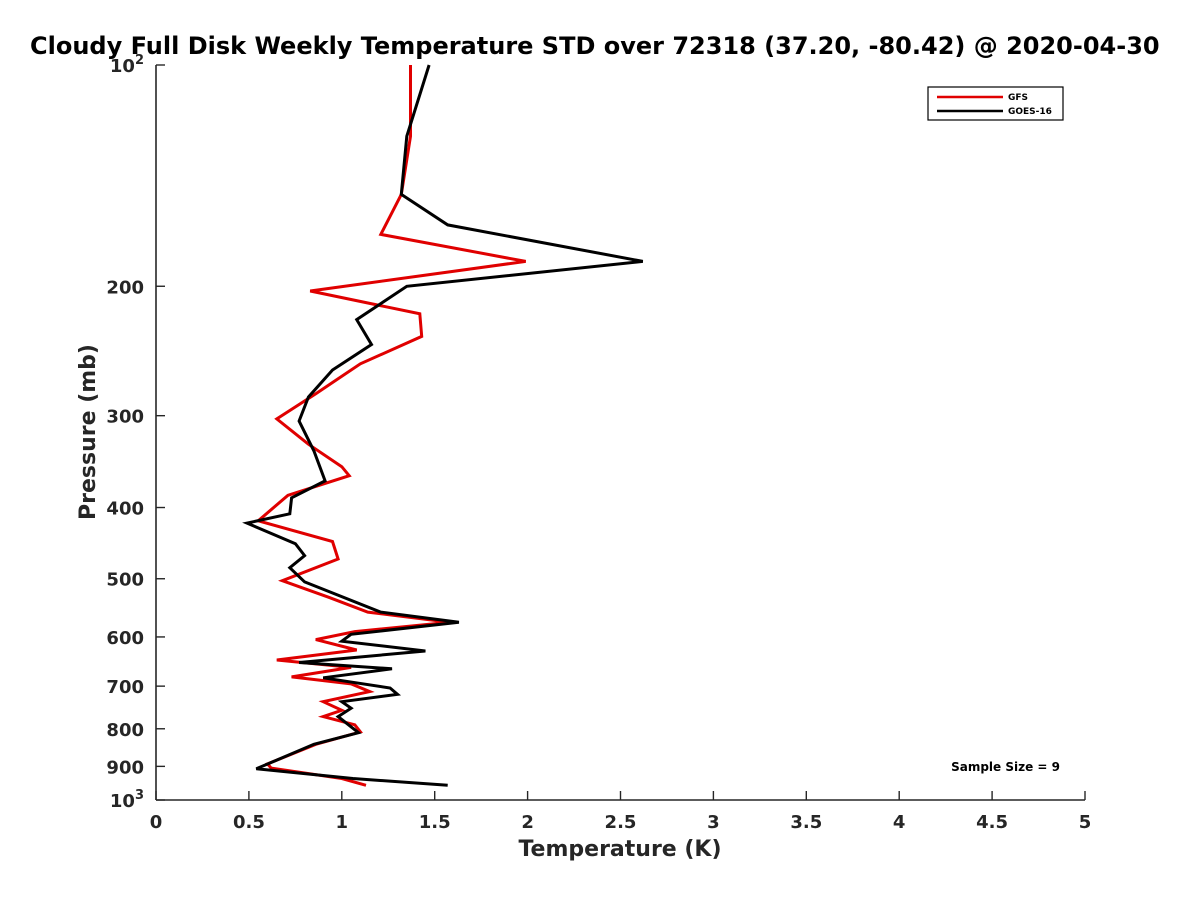 The width and height of the screenshot is (1200, 900). I want to click on legend-label: GFS, so click(1018, 98).